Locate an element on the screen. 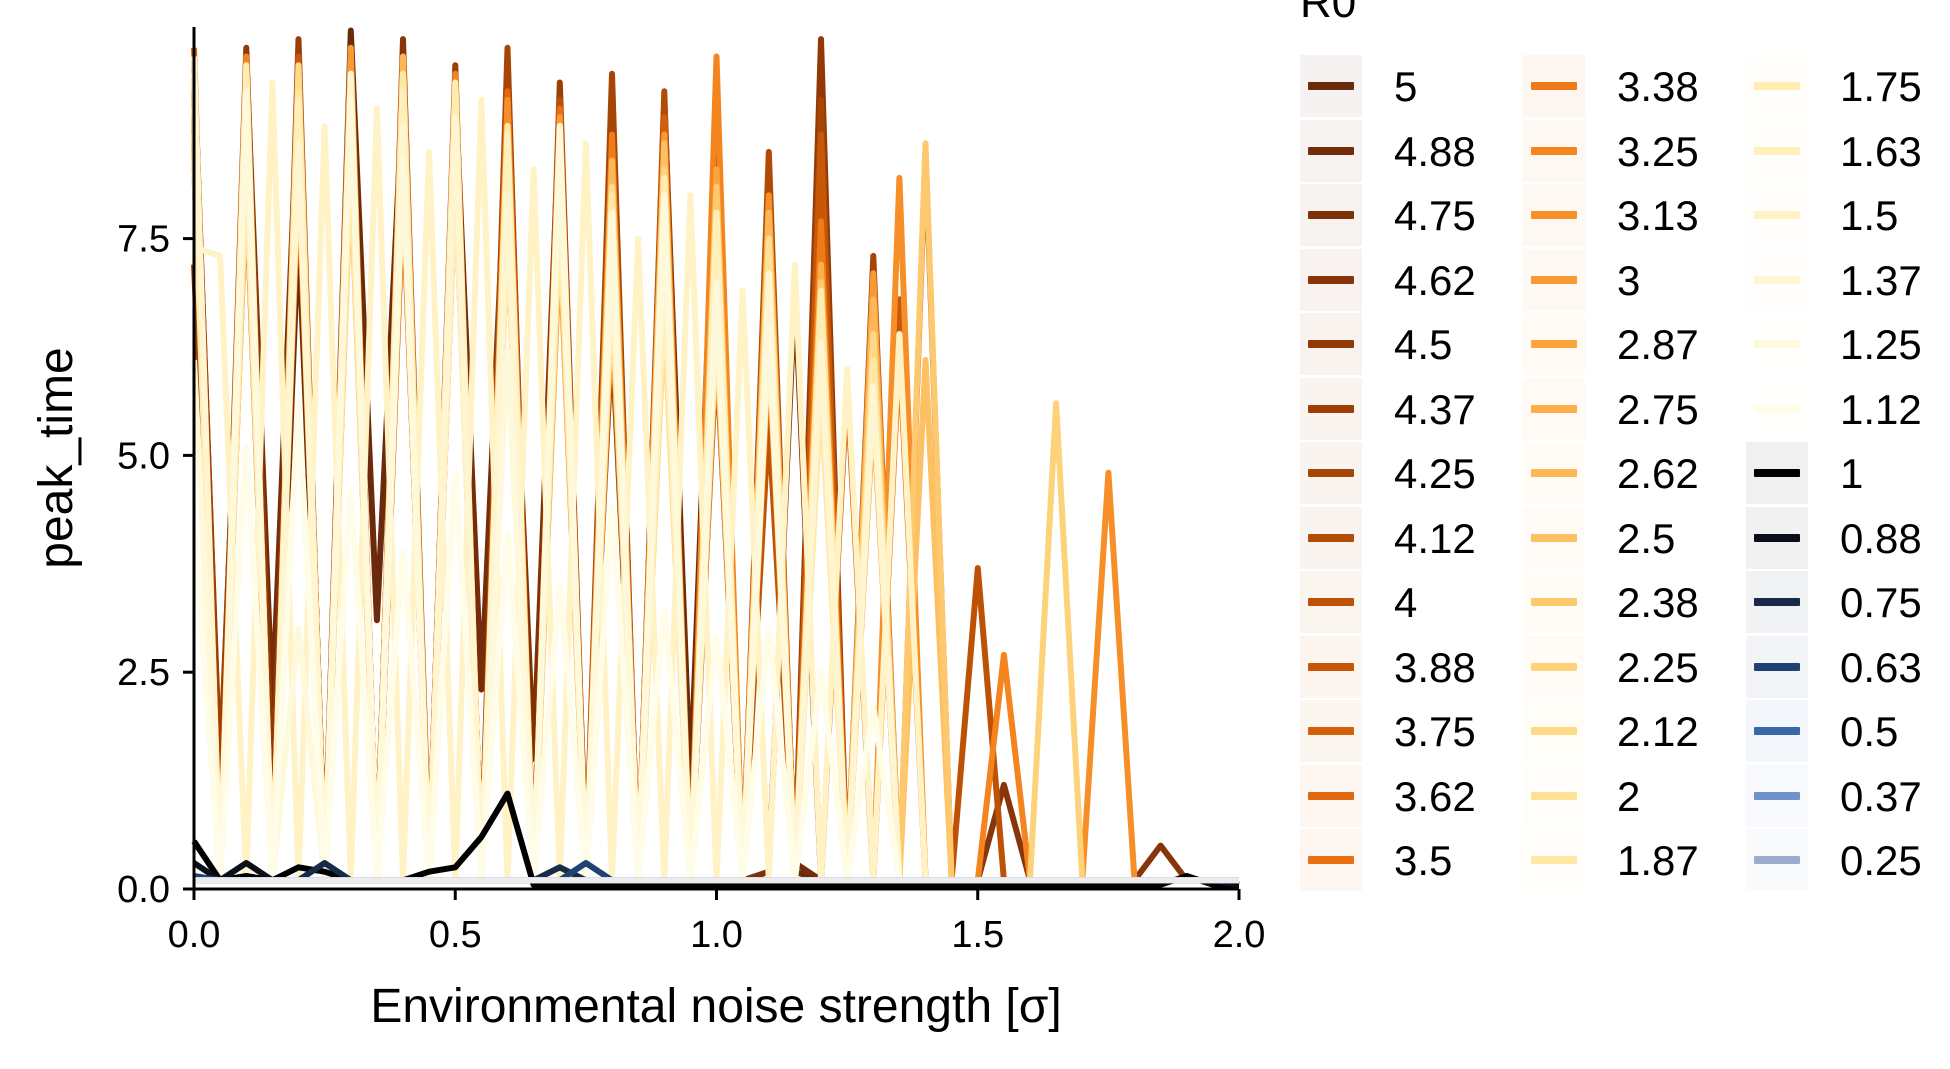 Image resolution: width=1950 pixels, height=1069 pixels. x-tick-label: 2.0 is located at coordinates (1239, 935).